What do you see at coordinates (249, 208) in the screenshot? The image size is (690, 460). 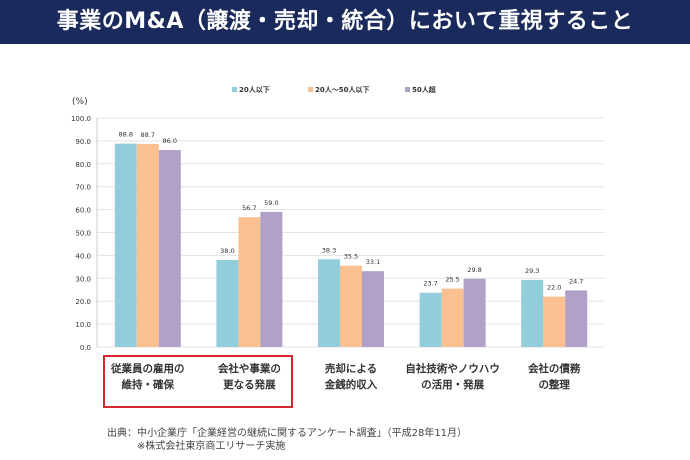 I see `data-label: 56.7` at bounding box center [249, 208].